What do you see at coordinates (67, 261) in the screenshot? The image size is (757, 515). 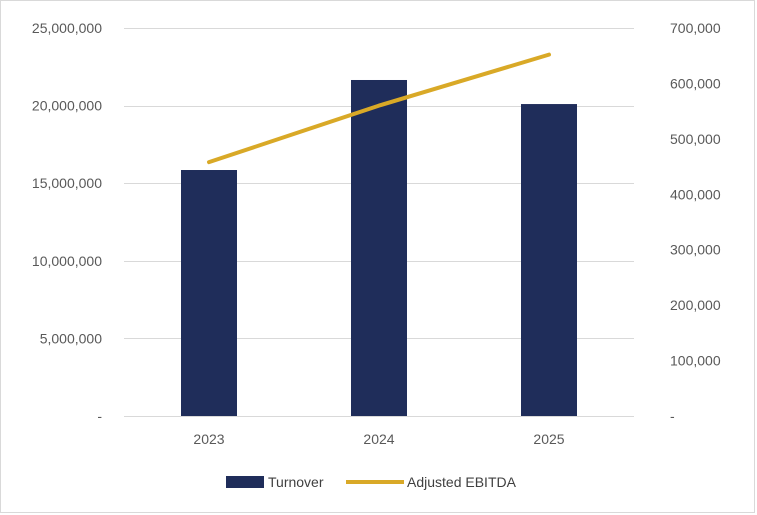 I see `left-axis-tick-label: 10,000,000` at bounding box center [67, 261].